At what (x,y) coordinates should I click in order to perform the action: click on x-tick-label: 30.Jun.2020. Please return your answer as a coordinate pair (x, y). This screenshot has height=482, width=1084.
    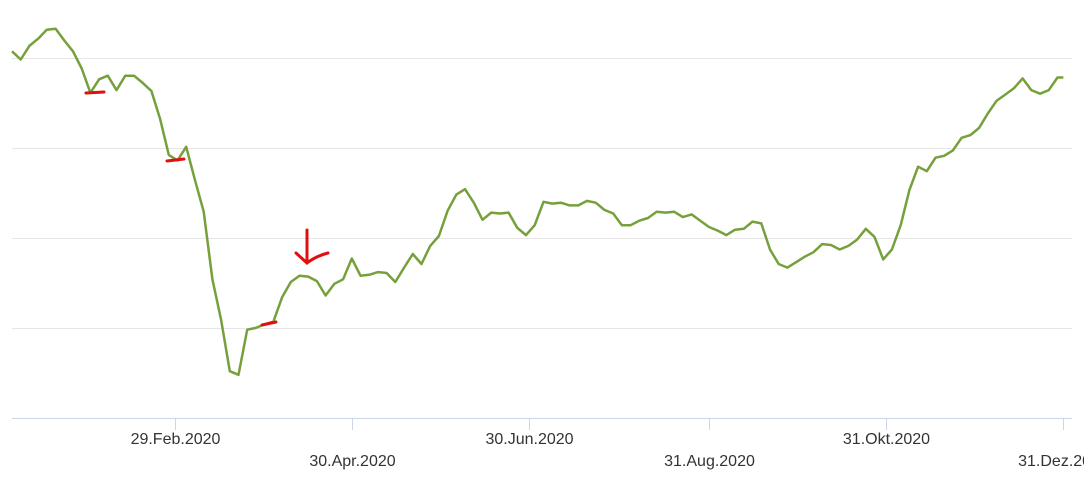
    Looking at the image, I should click on (529, 439).